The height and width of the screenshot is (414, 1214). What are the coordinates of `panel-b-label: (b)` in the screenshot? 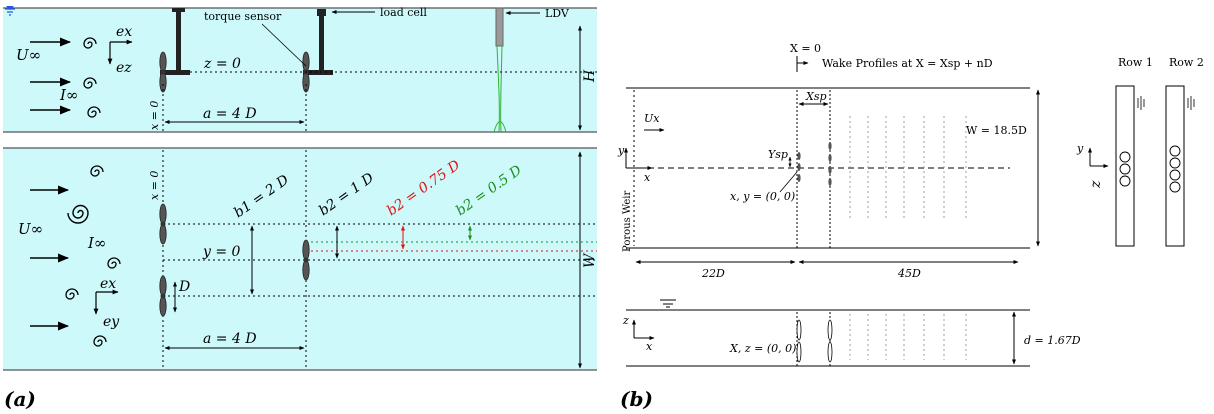 It's located at (636, 399).